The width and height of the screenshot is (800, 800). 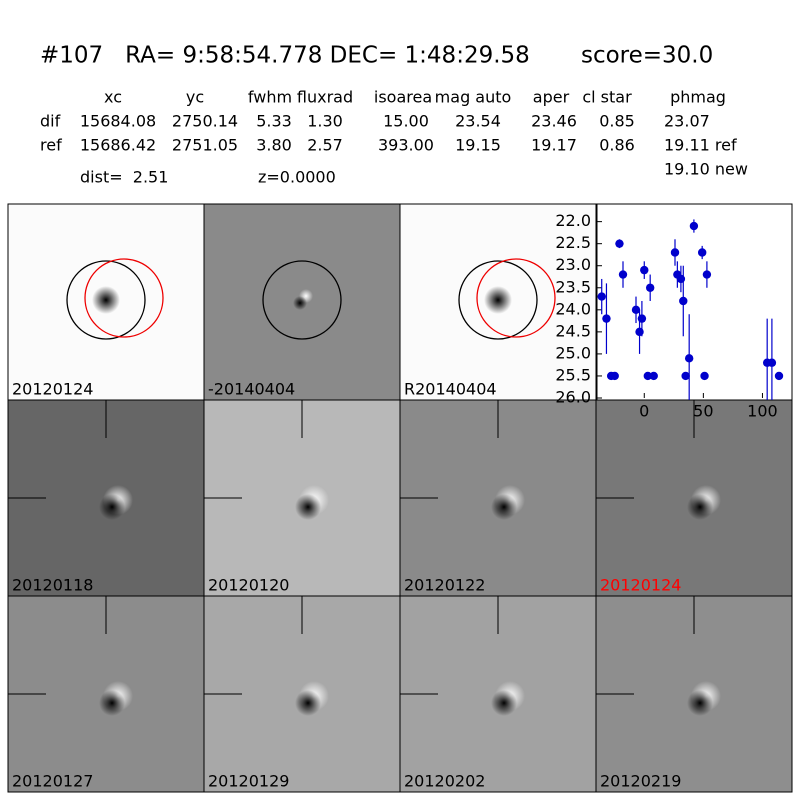 What do you see at coordinates (573, 286) in the screenshot?
I see `y-tick-label: 23.5` at bounding box center [573, 286].